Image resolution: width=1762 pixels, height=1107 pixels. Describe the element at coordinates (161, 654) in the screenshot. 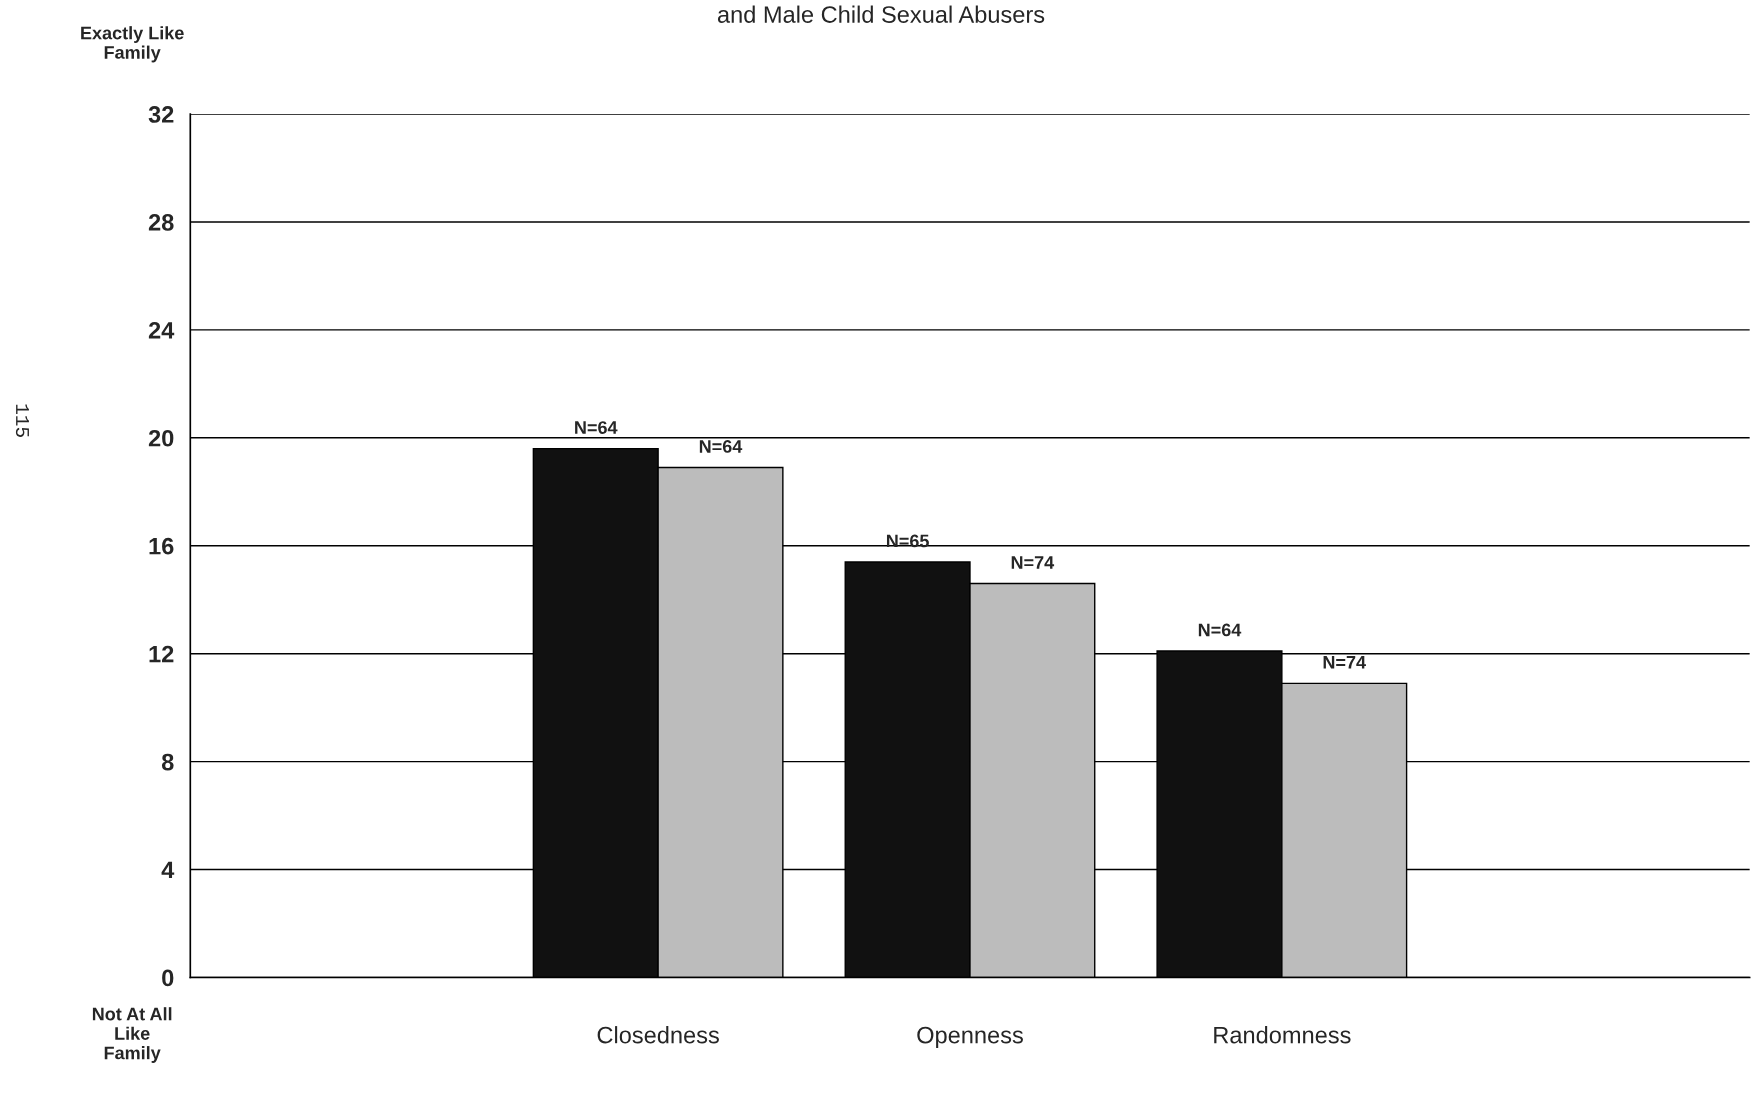

I see `y-tick-label: 12` at that location.